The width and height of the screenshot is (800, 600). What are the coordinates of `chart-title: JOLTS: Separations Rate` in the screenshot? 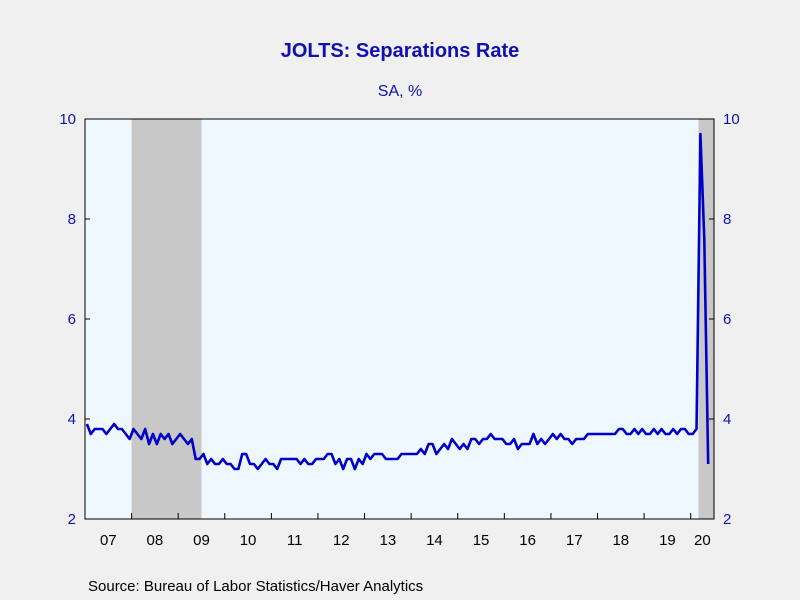 It's located at (400, 51).